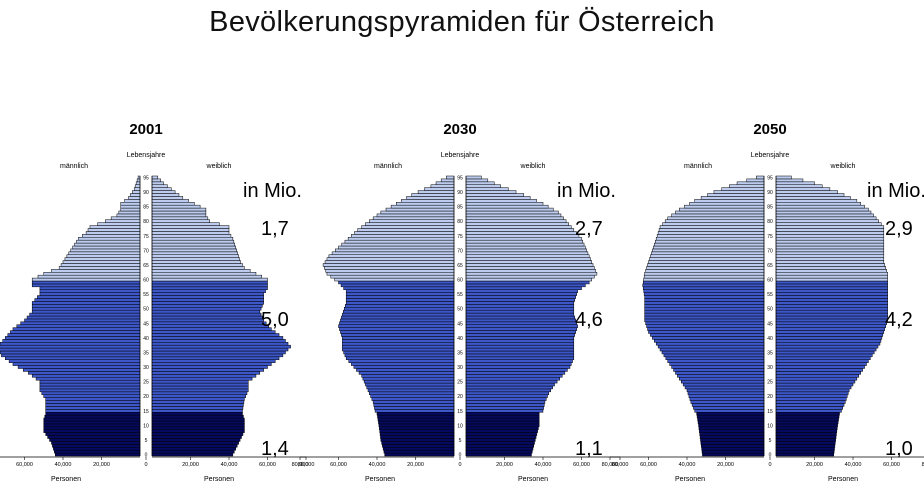 Image resolution: width=924 pixels, height=489 pixels. I want to click on x-axis-title-right: Personen, so click(219, 479).